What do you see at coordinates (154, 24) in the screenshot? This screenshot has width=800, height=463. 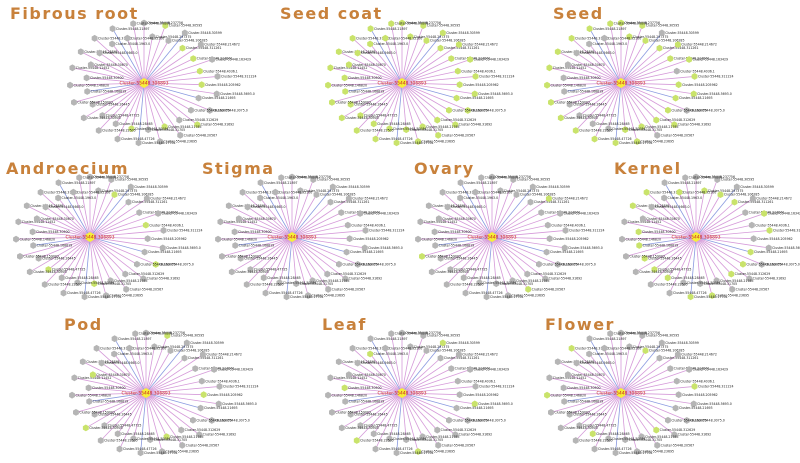 I see `node-label: Cluster-55448.30800` at bounding box center [154, 24].